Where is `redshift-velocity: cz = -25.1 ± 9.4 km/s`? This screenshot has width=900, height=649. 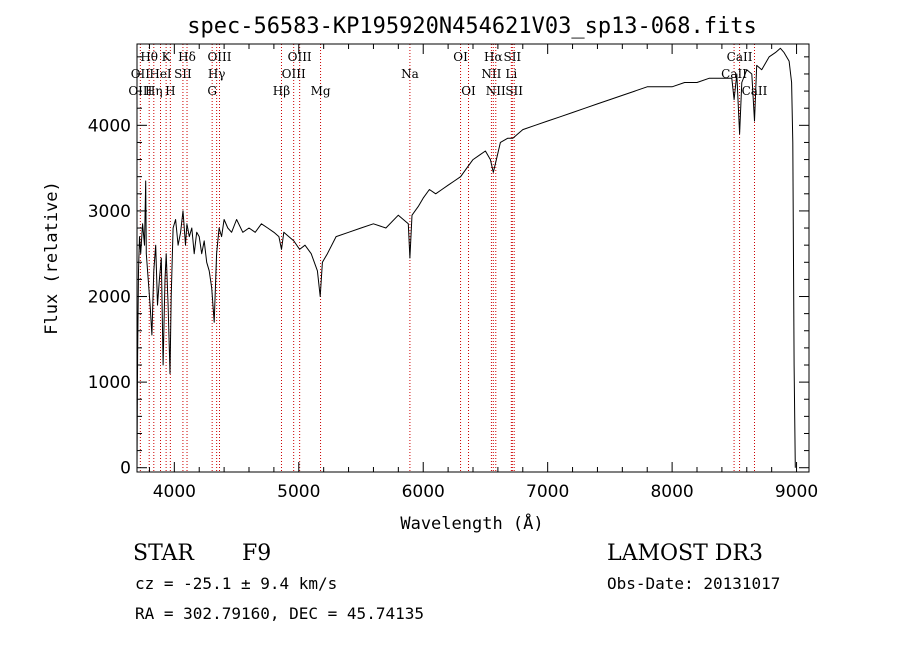 redshift-velocity: cz = -25.1 ± 9.4 km/s is located at coordinates (236, 583).